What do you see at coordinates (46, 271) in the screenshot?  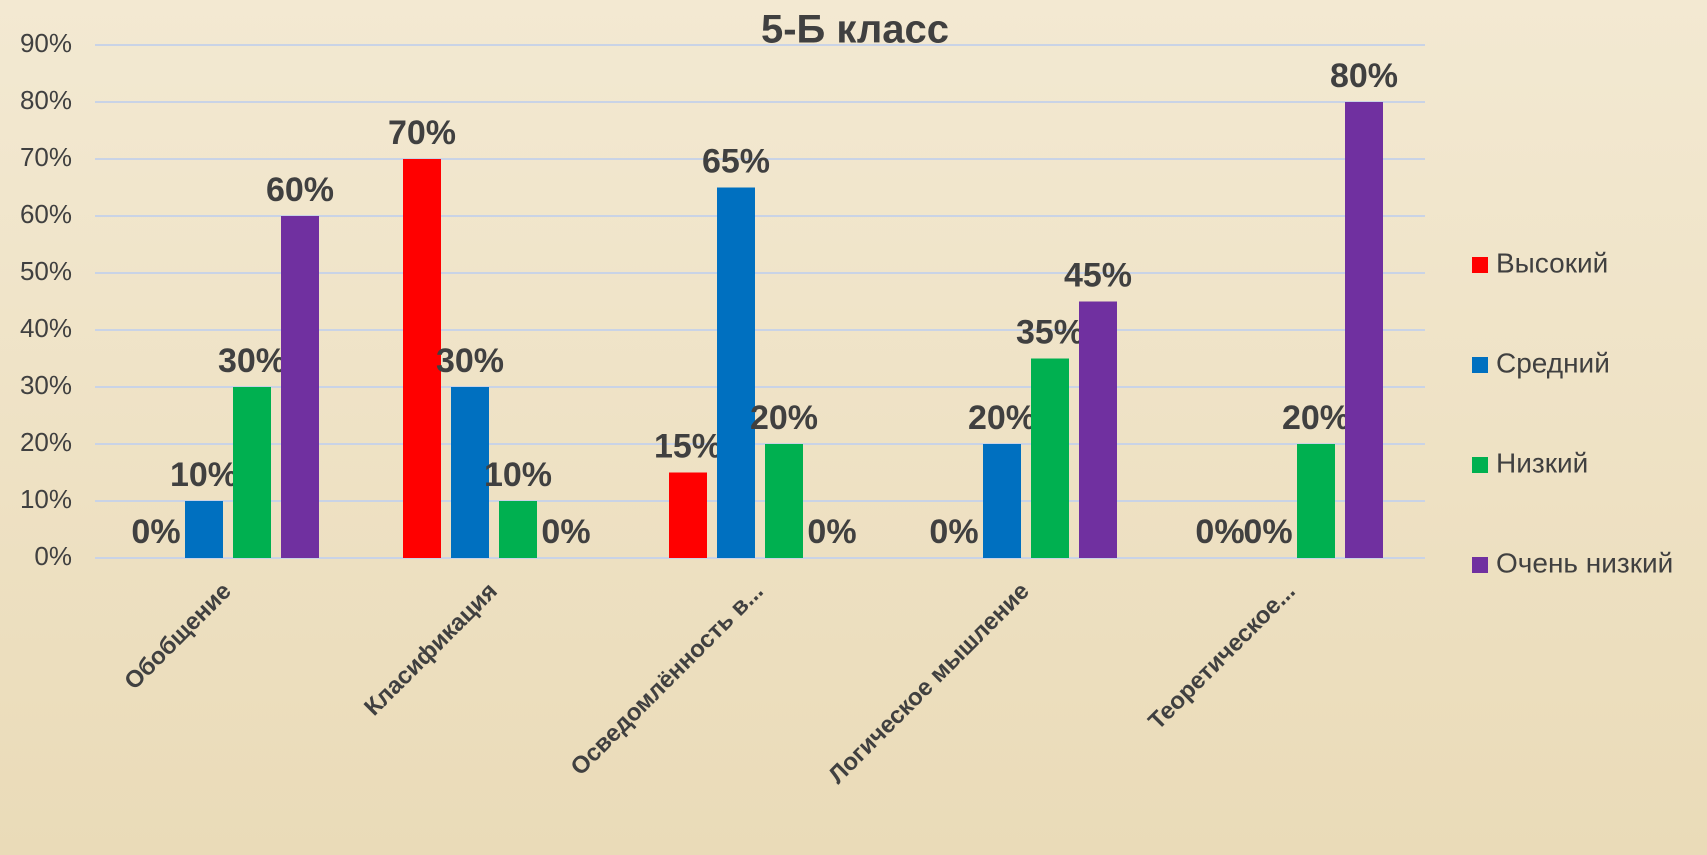 I see `y-tick-label: 50%` at bounding box center [46, 271].